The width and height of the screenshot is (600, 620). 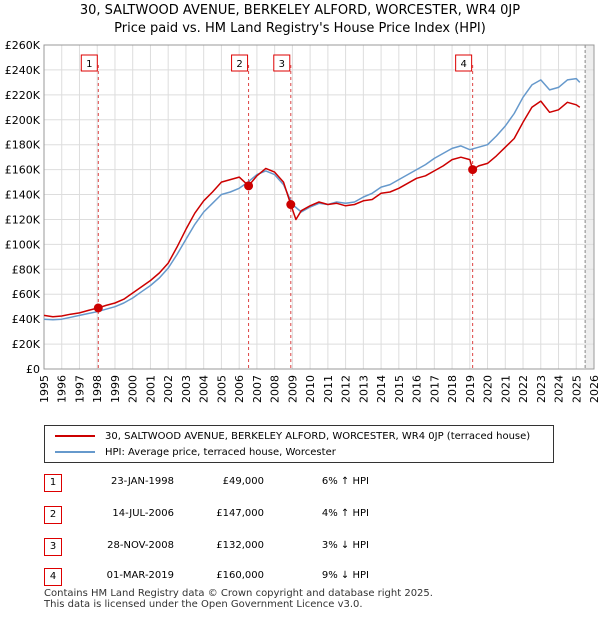 I want to click on sale-hpi-diff: 6% ↑ HPI, so click(x=345, y=481).